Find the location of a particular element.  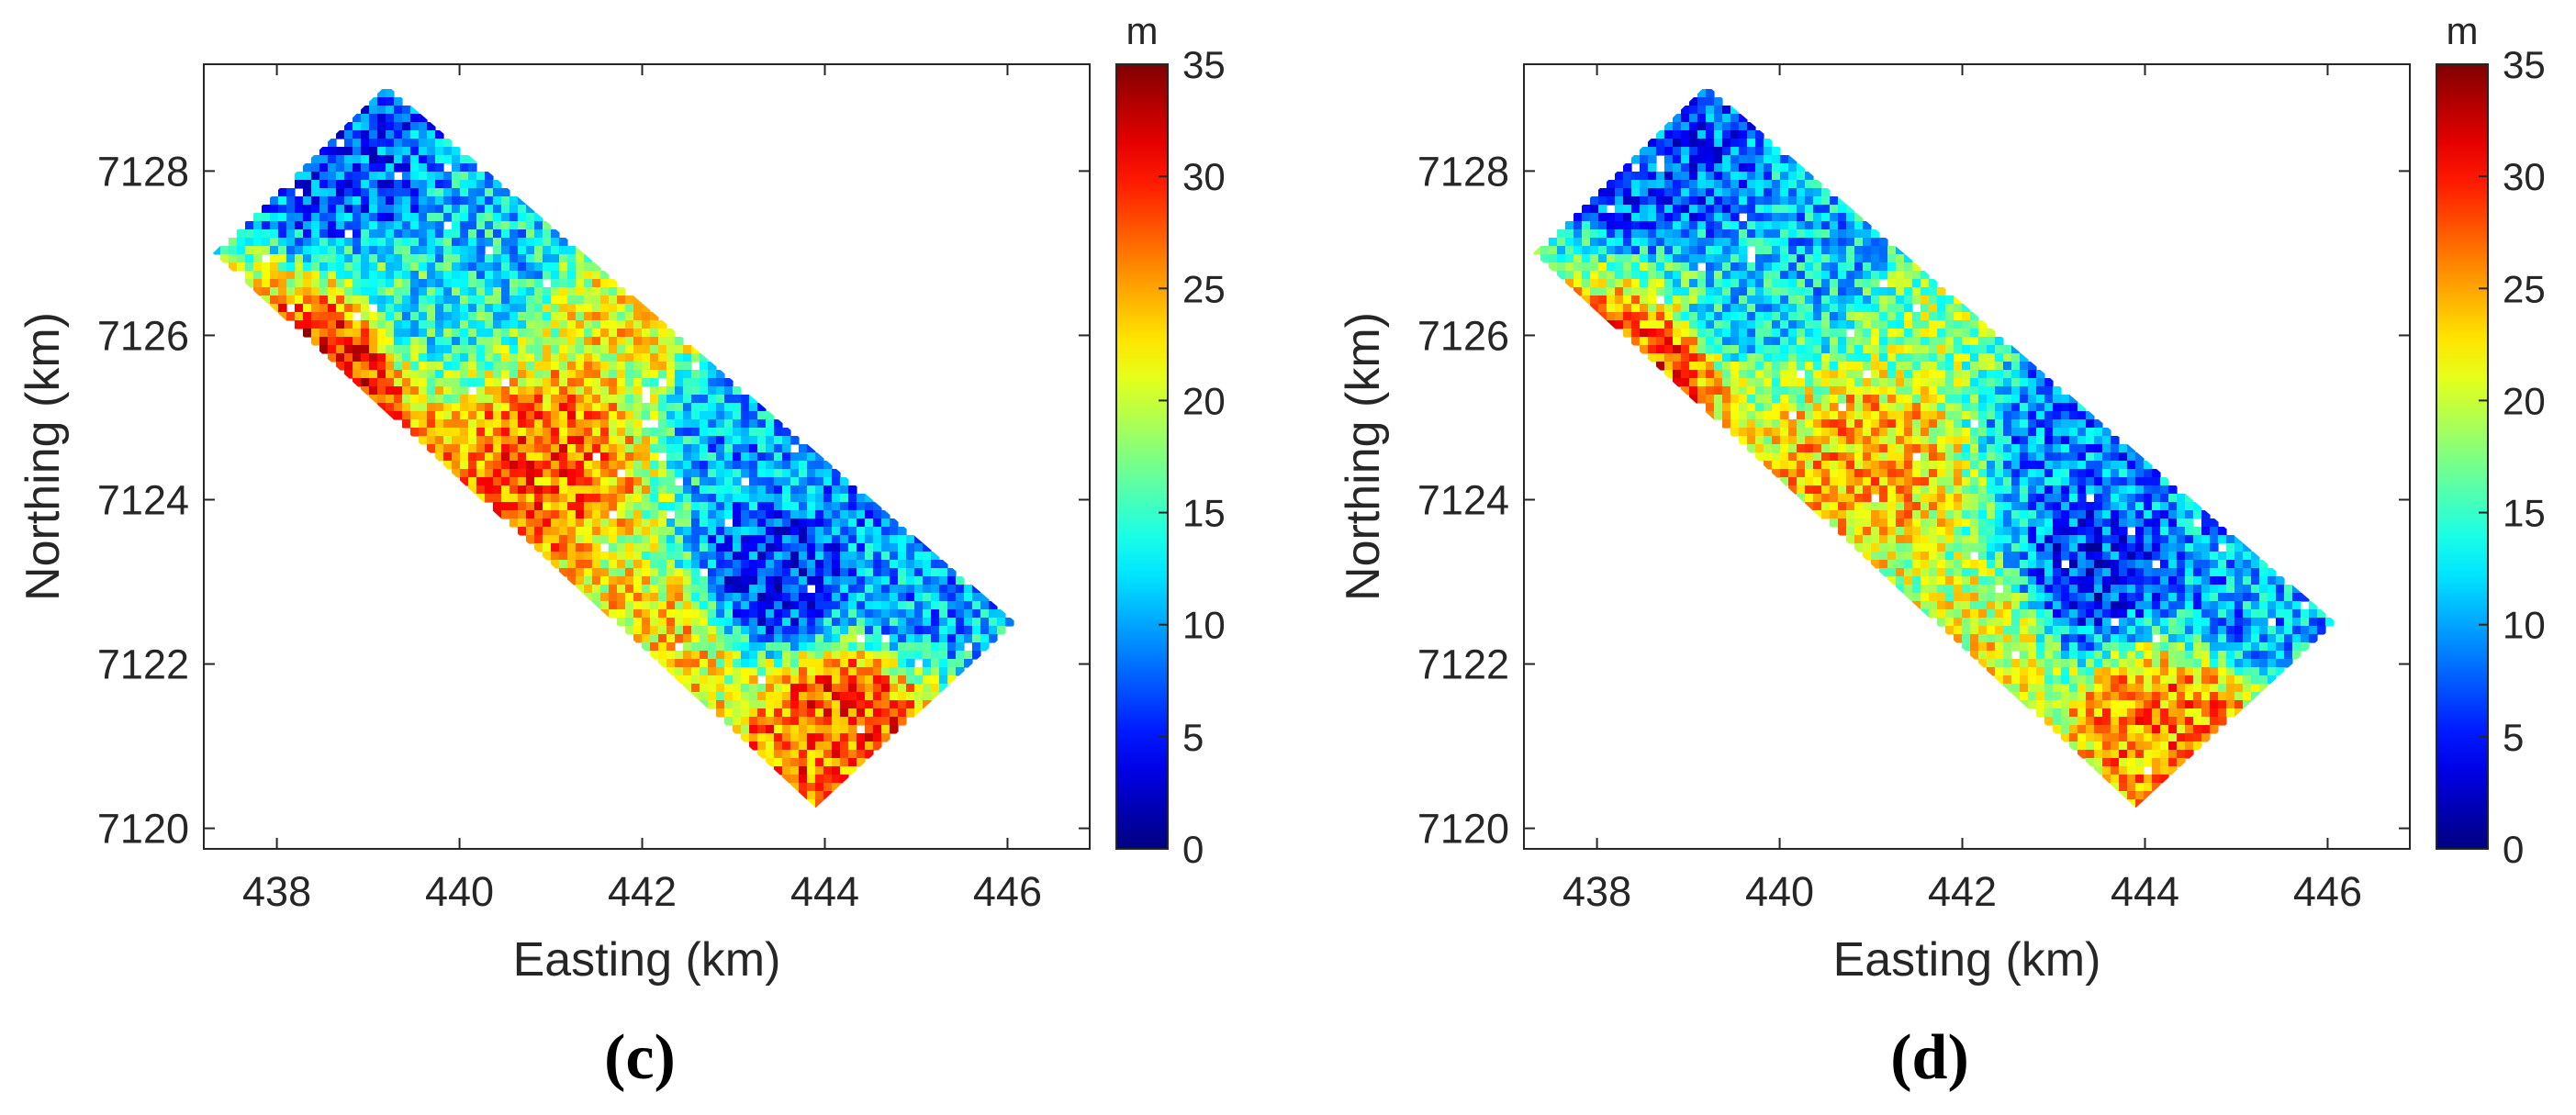

panel-label: (c) is located at coordinates (640, 1057).